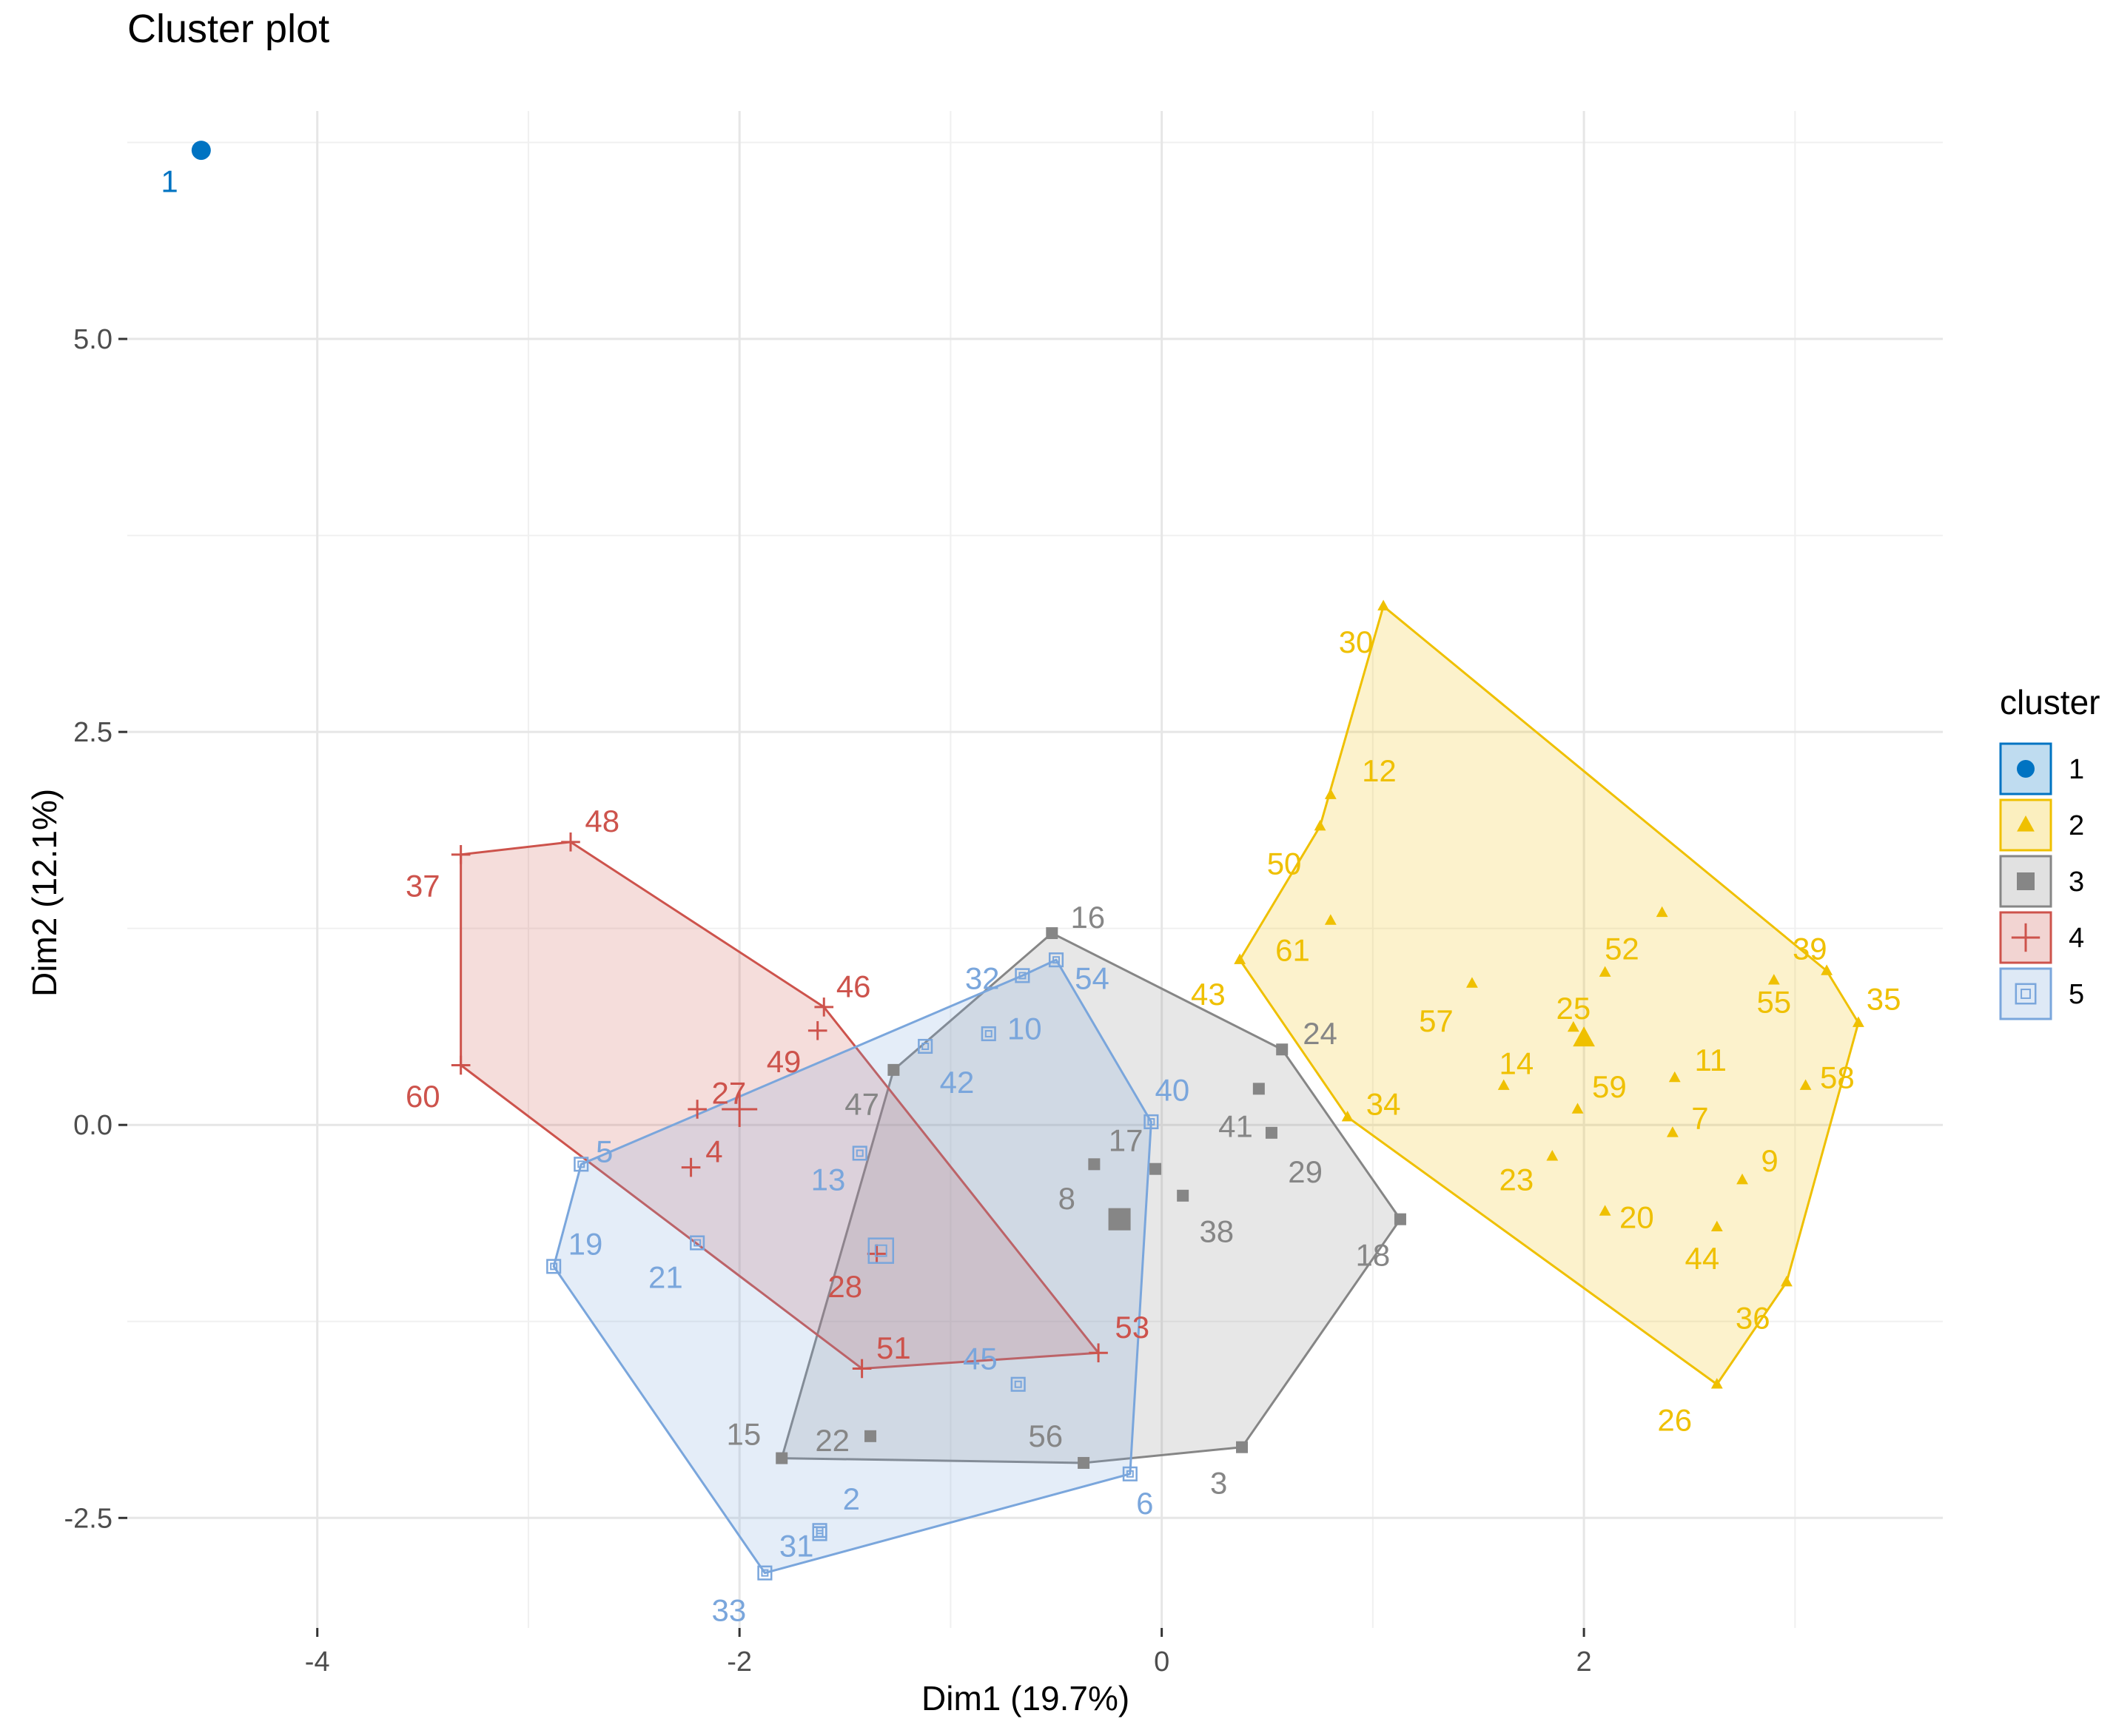 This screenshot has width=2116, height=1736. Describe the element at coordinates (828, 1180) in the screenshot. I see `point-label-13: 13` at that location.